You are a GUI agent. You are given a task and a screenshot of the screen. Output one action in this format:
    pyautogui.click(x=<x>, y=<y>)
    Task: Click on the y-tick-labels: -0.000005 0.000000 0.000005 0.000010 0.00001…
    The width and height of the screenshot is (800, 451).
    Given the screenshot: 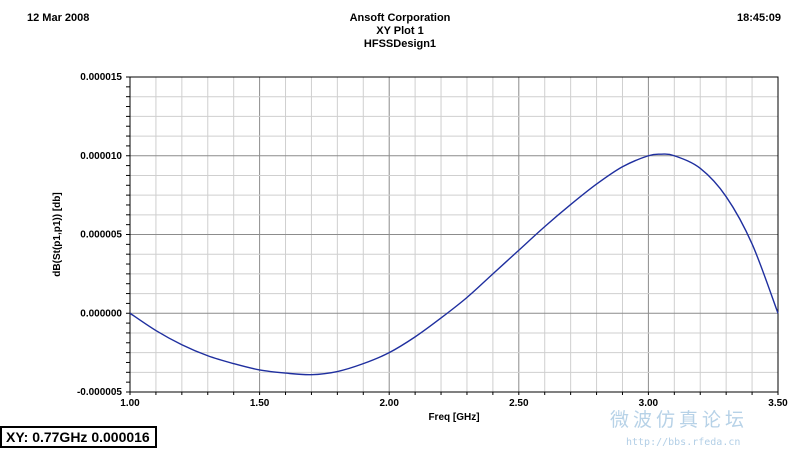 What is the action you would take?
    pyautogui.click(x=99, y=235)
    